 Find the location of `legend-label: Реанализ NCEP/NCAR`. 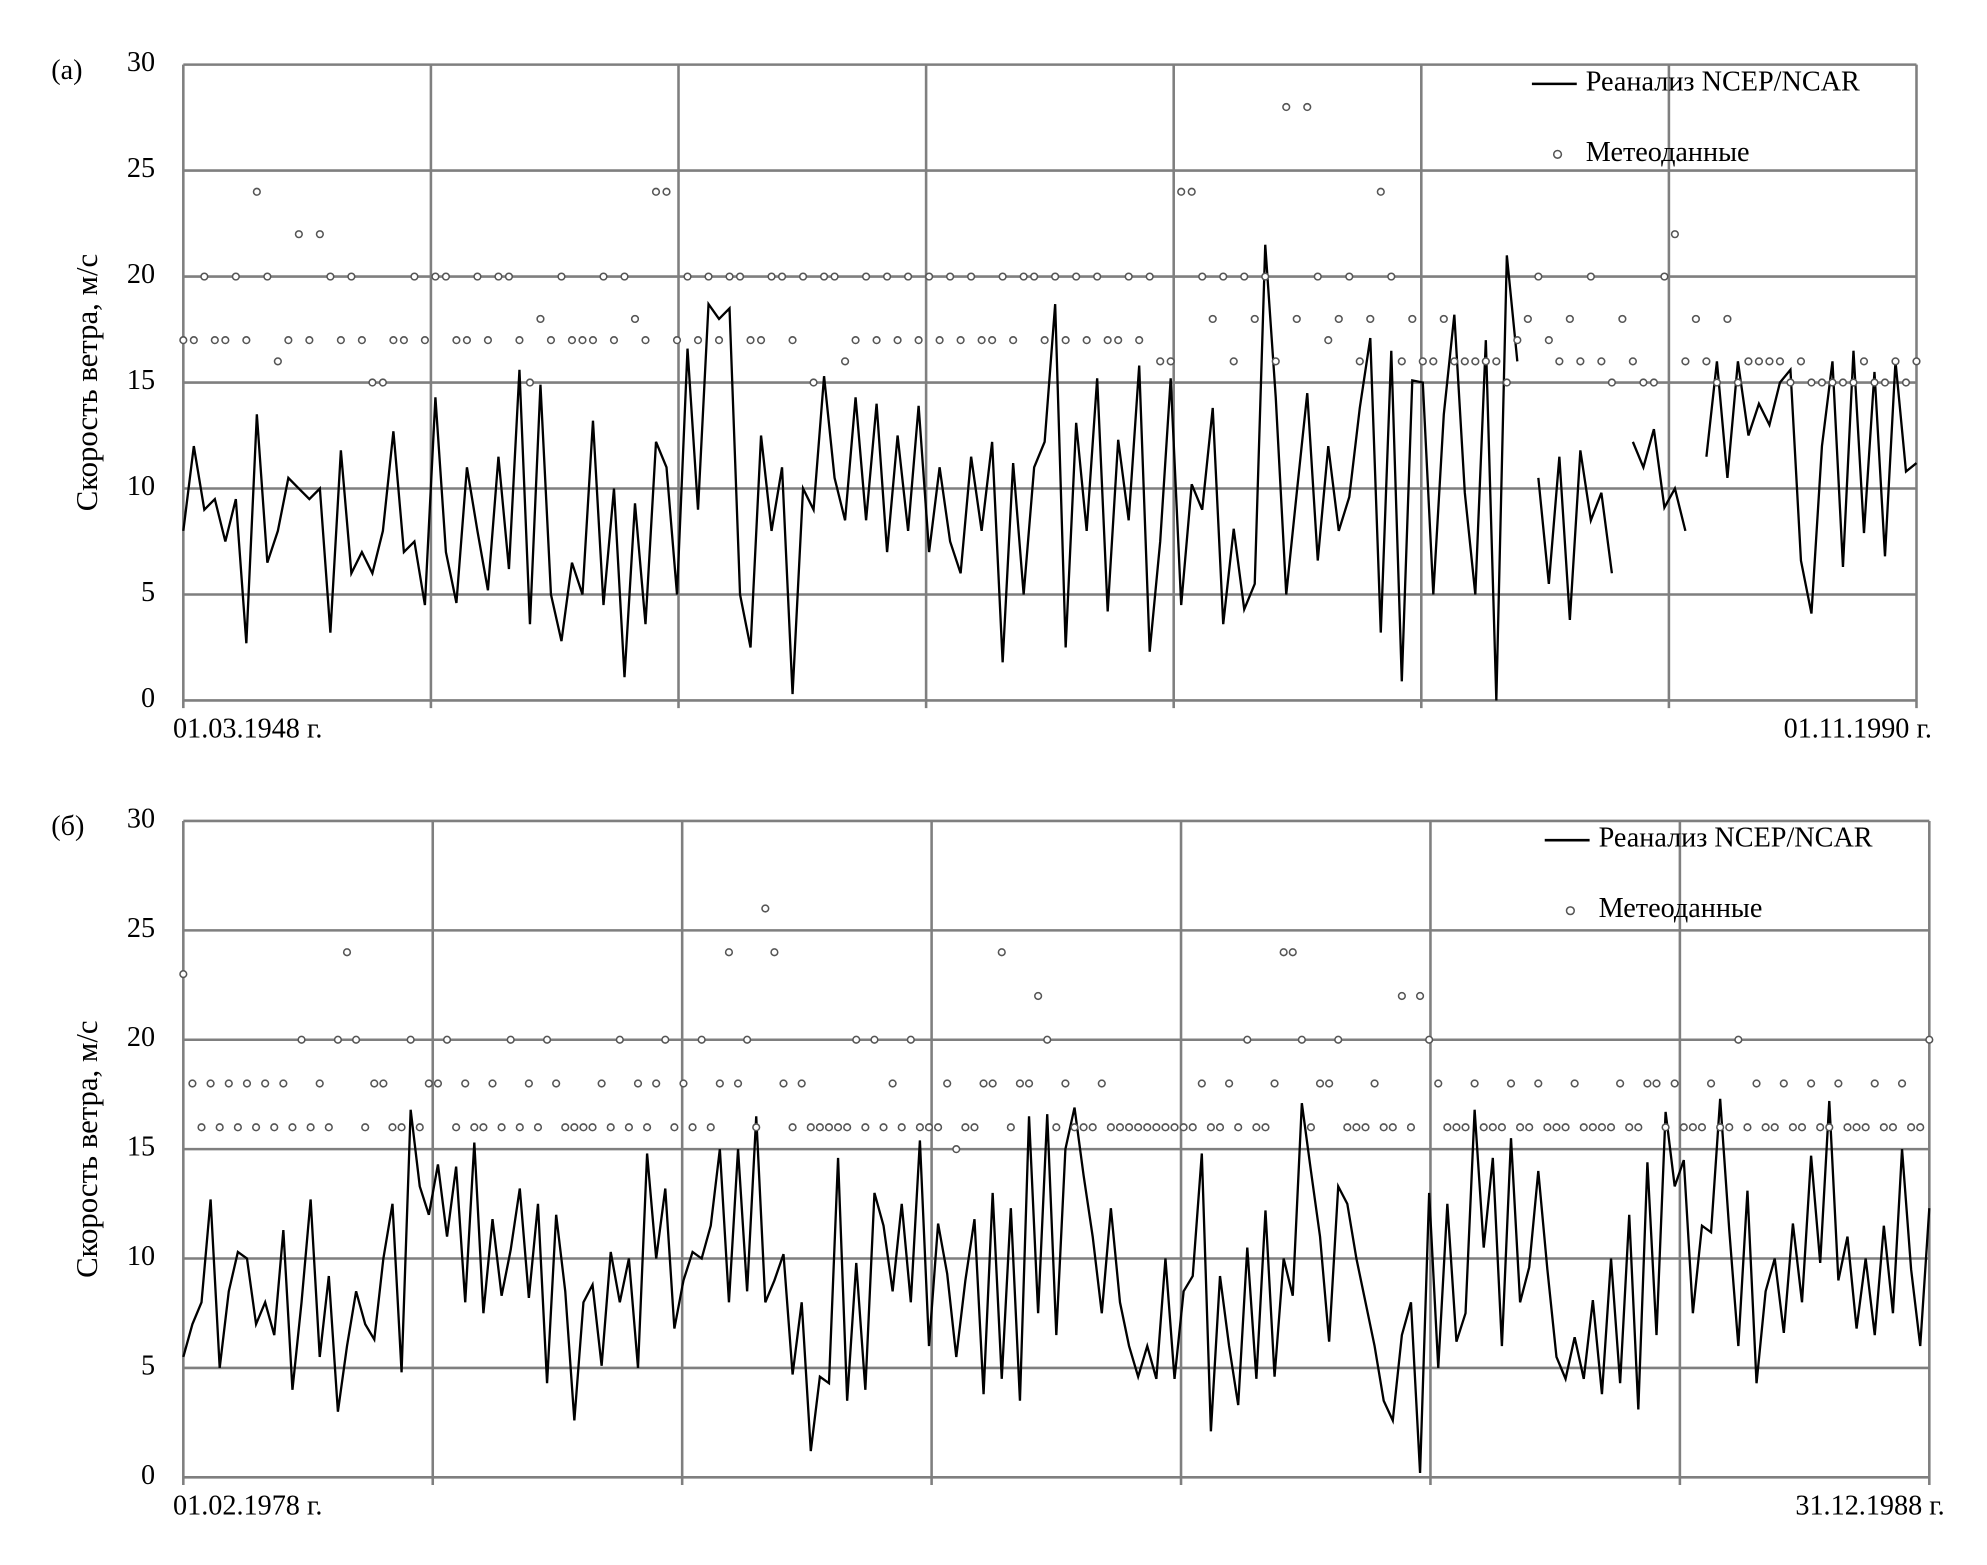

legend-label: Реанализ NCEP/NCAR is located at coordinates (1736, 838).